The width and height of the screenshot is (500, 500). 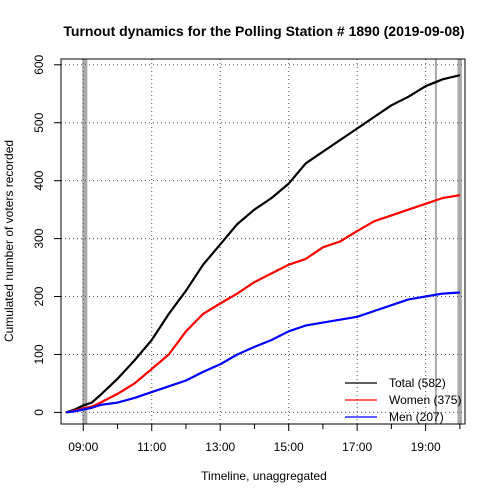 What do you see at coordinates (83, 447) in the screenshot?
I see `x-tick-label: 09:00` at bounding box center [83, 447].